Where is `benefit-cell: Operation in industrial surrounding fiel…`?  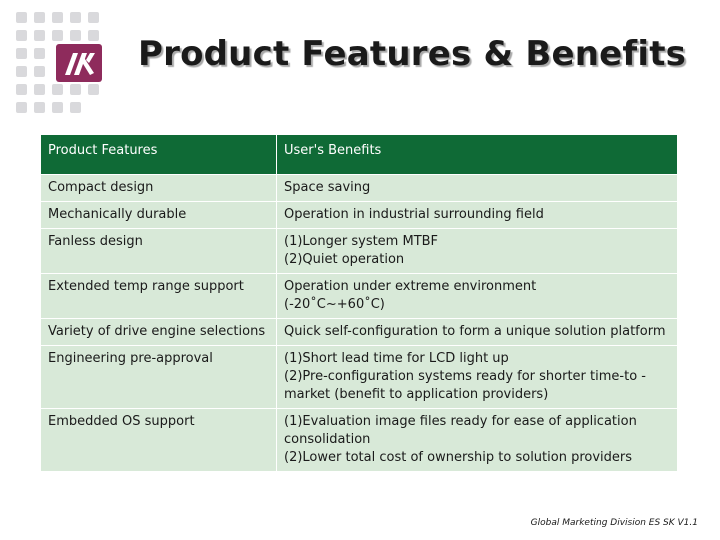
benefit-cell: Operation in industrial surrounding fiel… is located at coordinates (477, 215).